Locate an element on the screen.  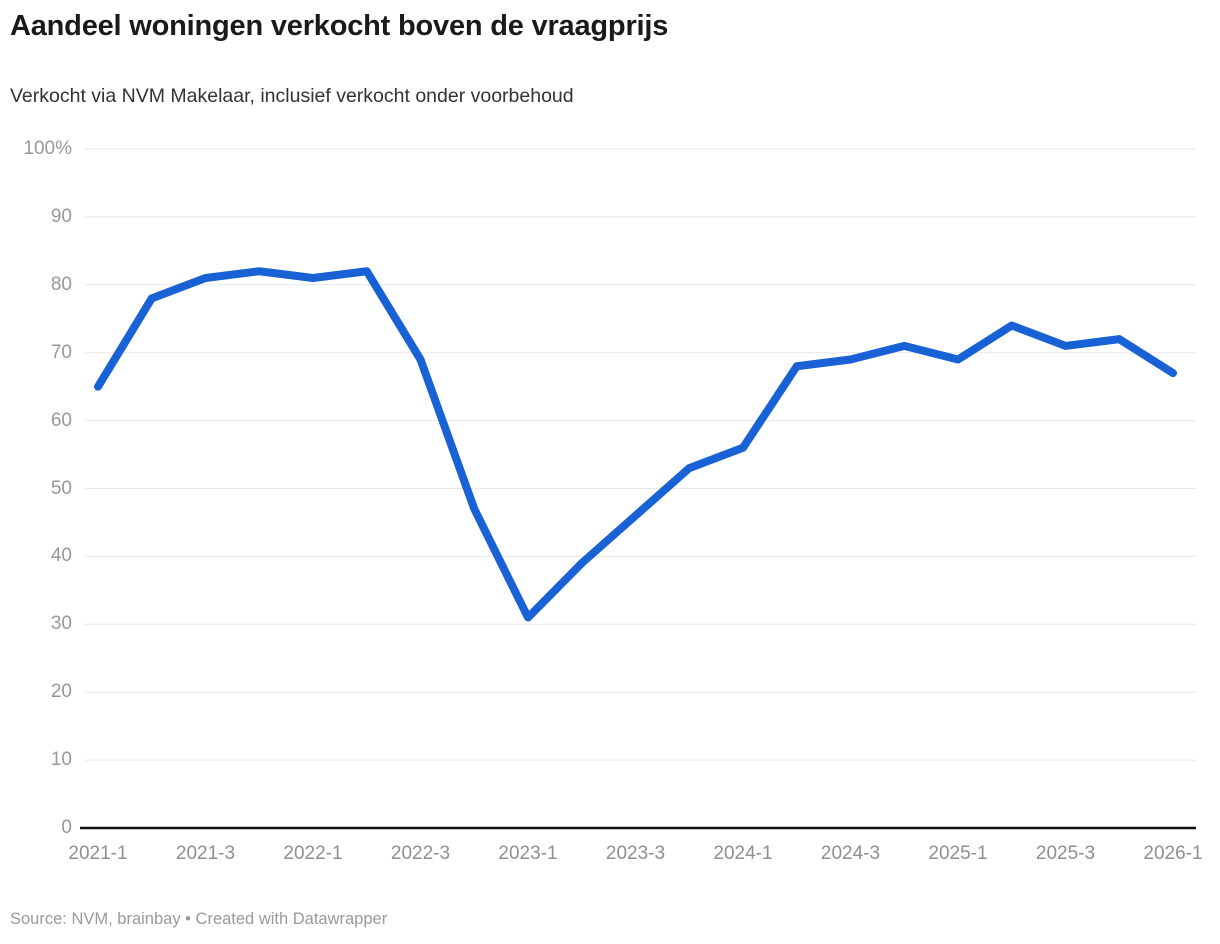
y-tick-label: 100% is located at coordinates (47, 148).